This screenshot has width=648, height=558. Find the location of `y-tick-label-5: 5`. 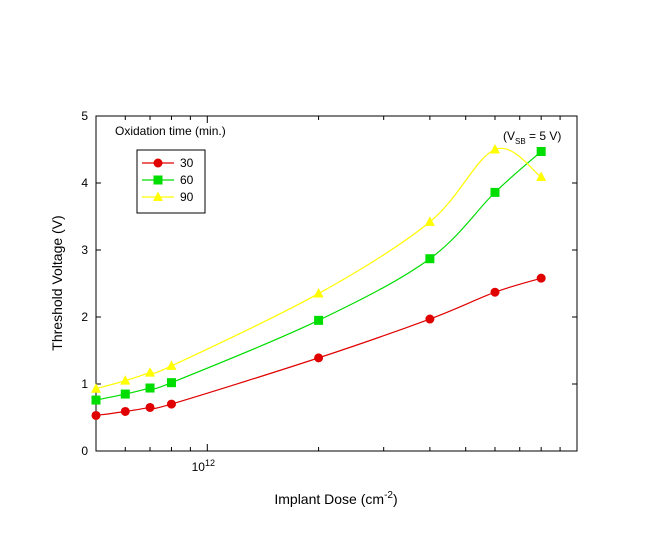

y-tick-label-5: 5 is located at coordinates (84, 116).